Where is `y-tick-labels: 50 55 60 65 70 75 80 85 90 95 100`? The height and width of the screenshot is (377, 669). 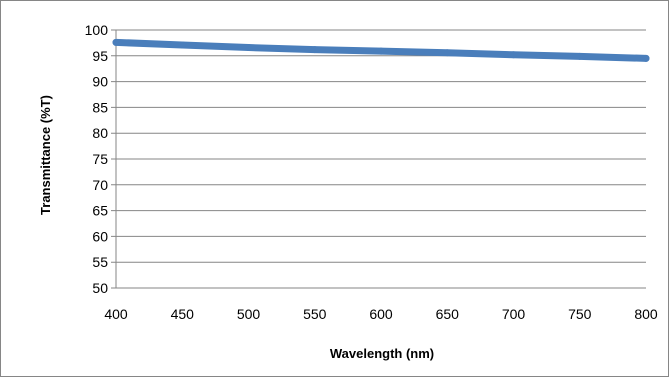 y-tick-labels: 50 55 60 65 70 75 80 85 90 95 100 is located at coordinates (97, 159).